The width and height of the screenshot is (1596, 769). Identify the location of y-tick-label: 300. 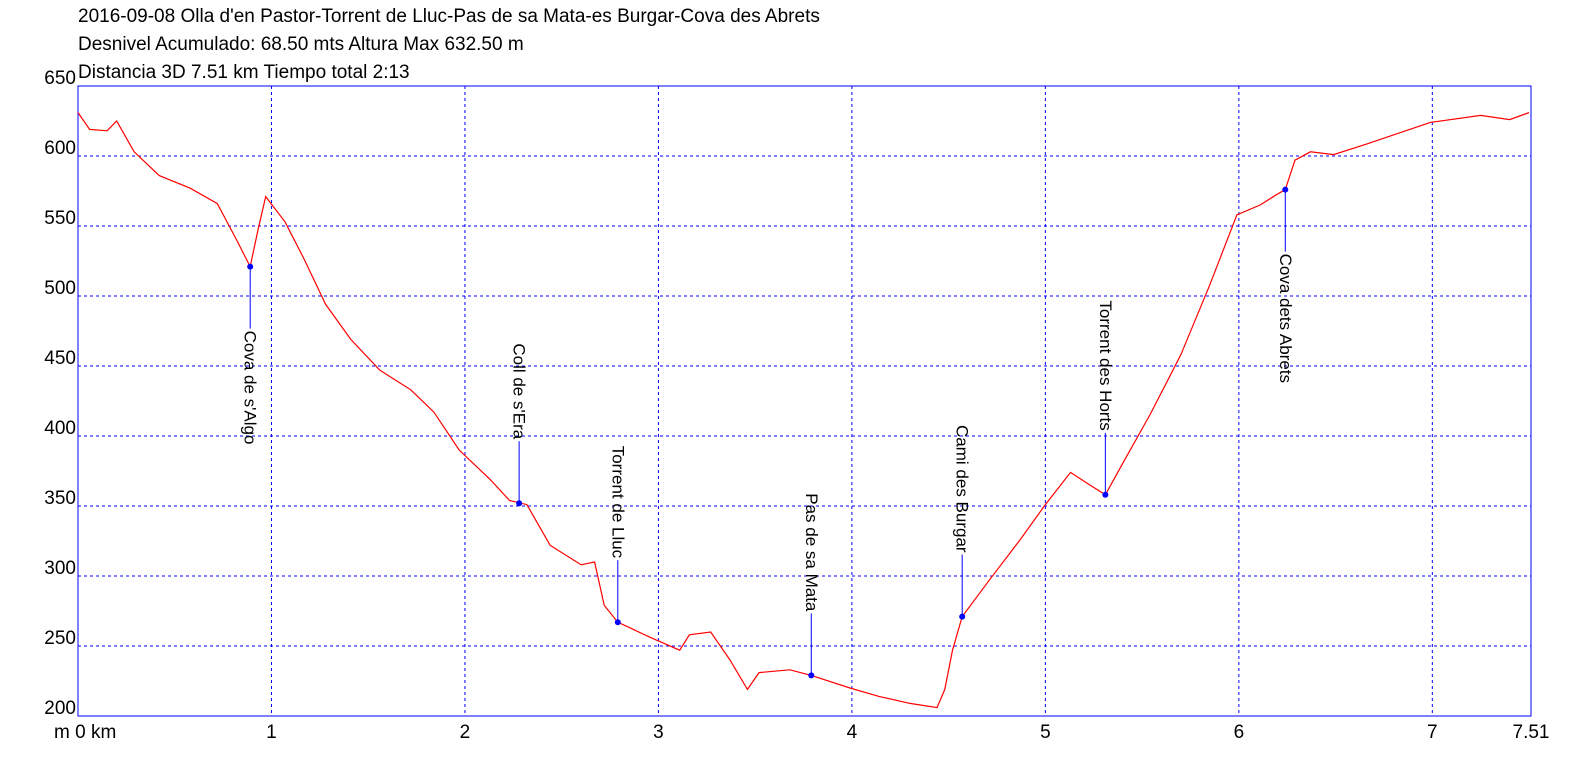
(60, 568).